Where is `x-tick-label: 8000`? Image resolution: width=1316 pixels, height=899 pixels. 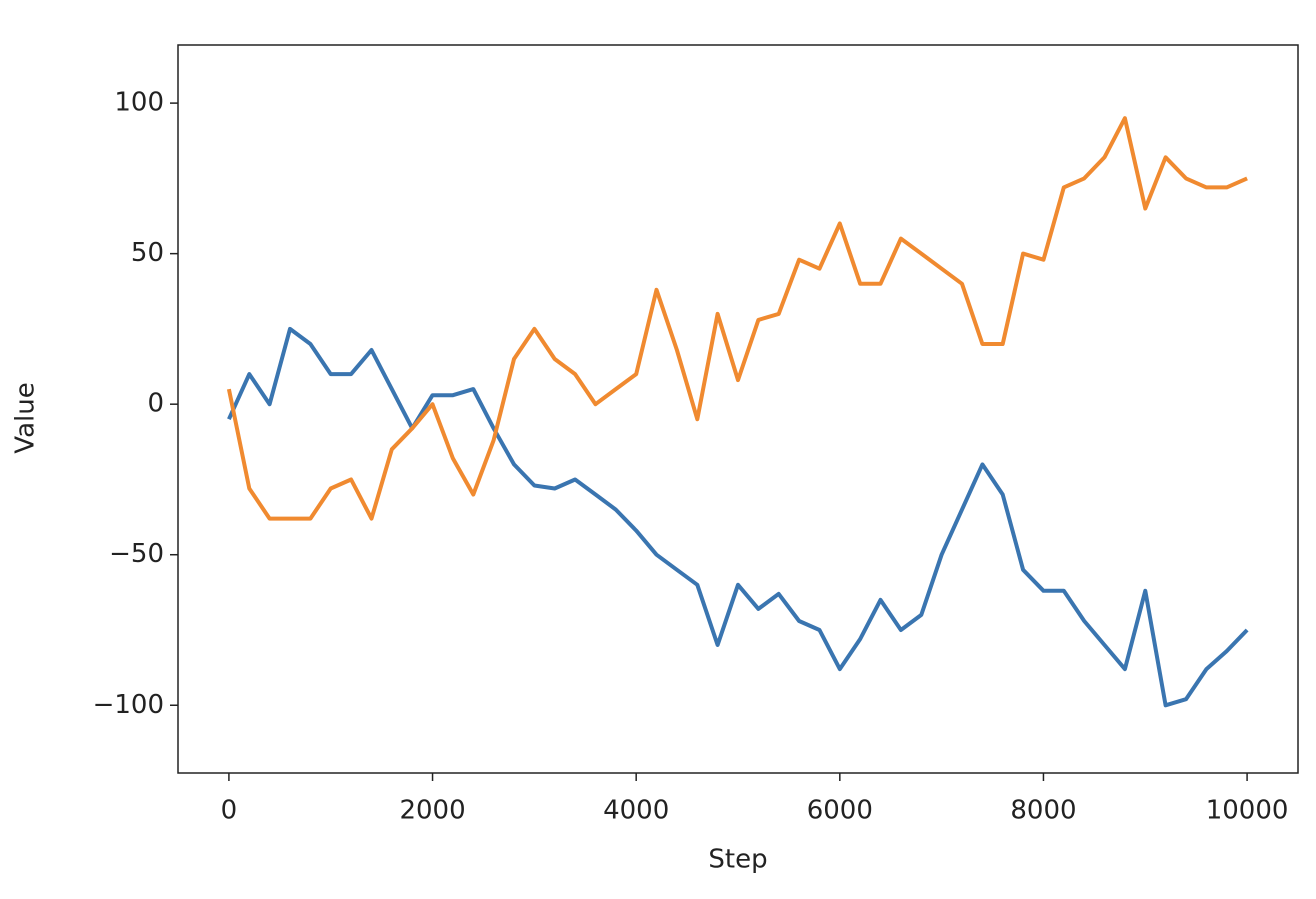 x-tick-label: 8000 is located at coordinates (1043, 811).